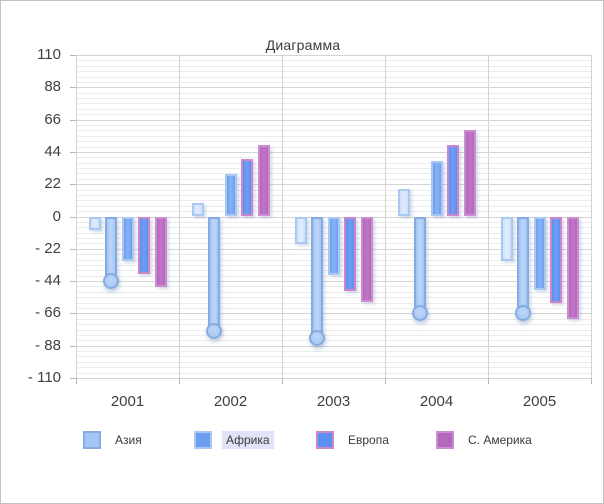 Image resolution: width=604 pixels, height=504 pixels. What do you see at coordinates (523, 265) in the screenshot?
I see `bar-Азия-2005` at bounding box center [523, 265].